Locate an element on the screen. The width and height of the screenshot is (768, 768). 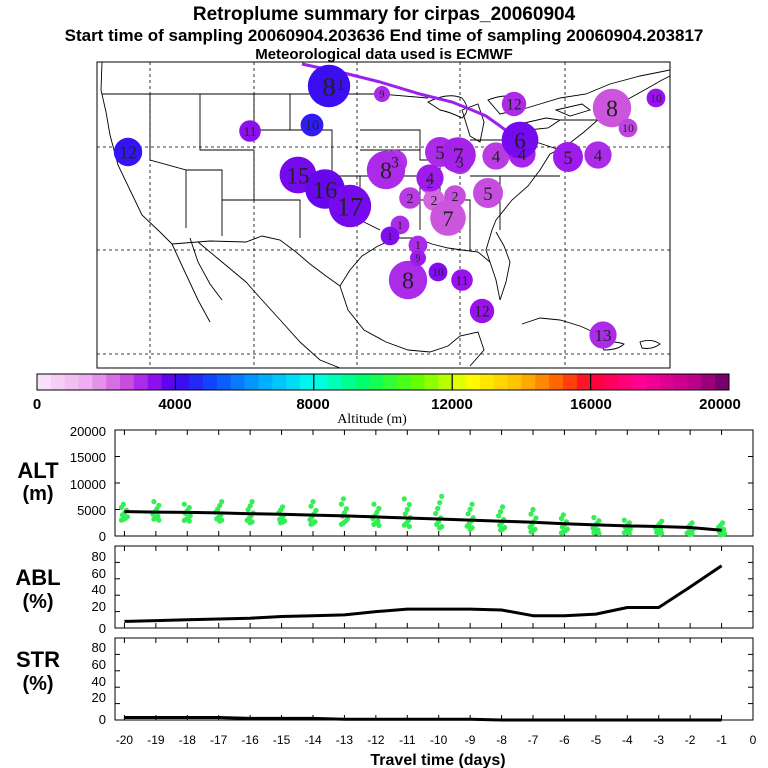
plume-marker-label: 13 is located at coordinates (603, 335).